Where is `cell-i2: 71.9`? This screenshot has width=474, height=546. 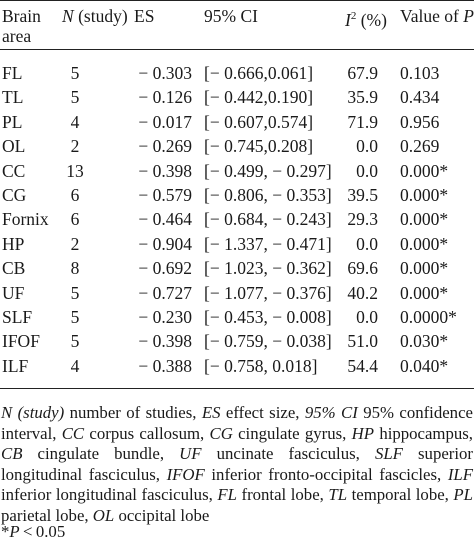
cell-i2: 71.9 is located at coordinates (362, 121).